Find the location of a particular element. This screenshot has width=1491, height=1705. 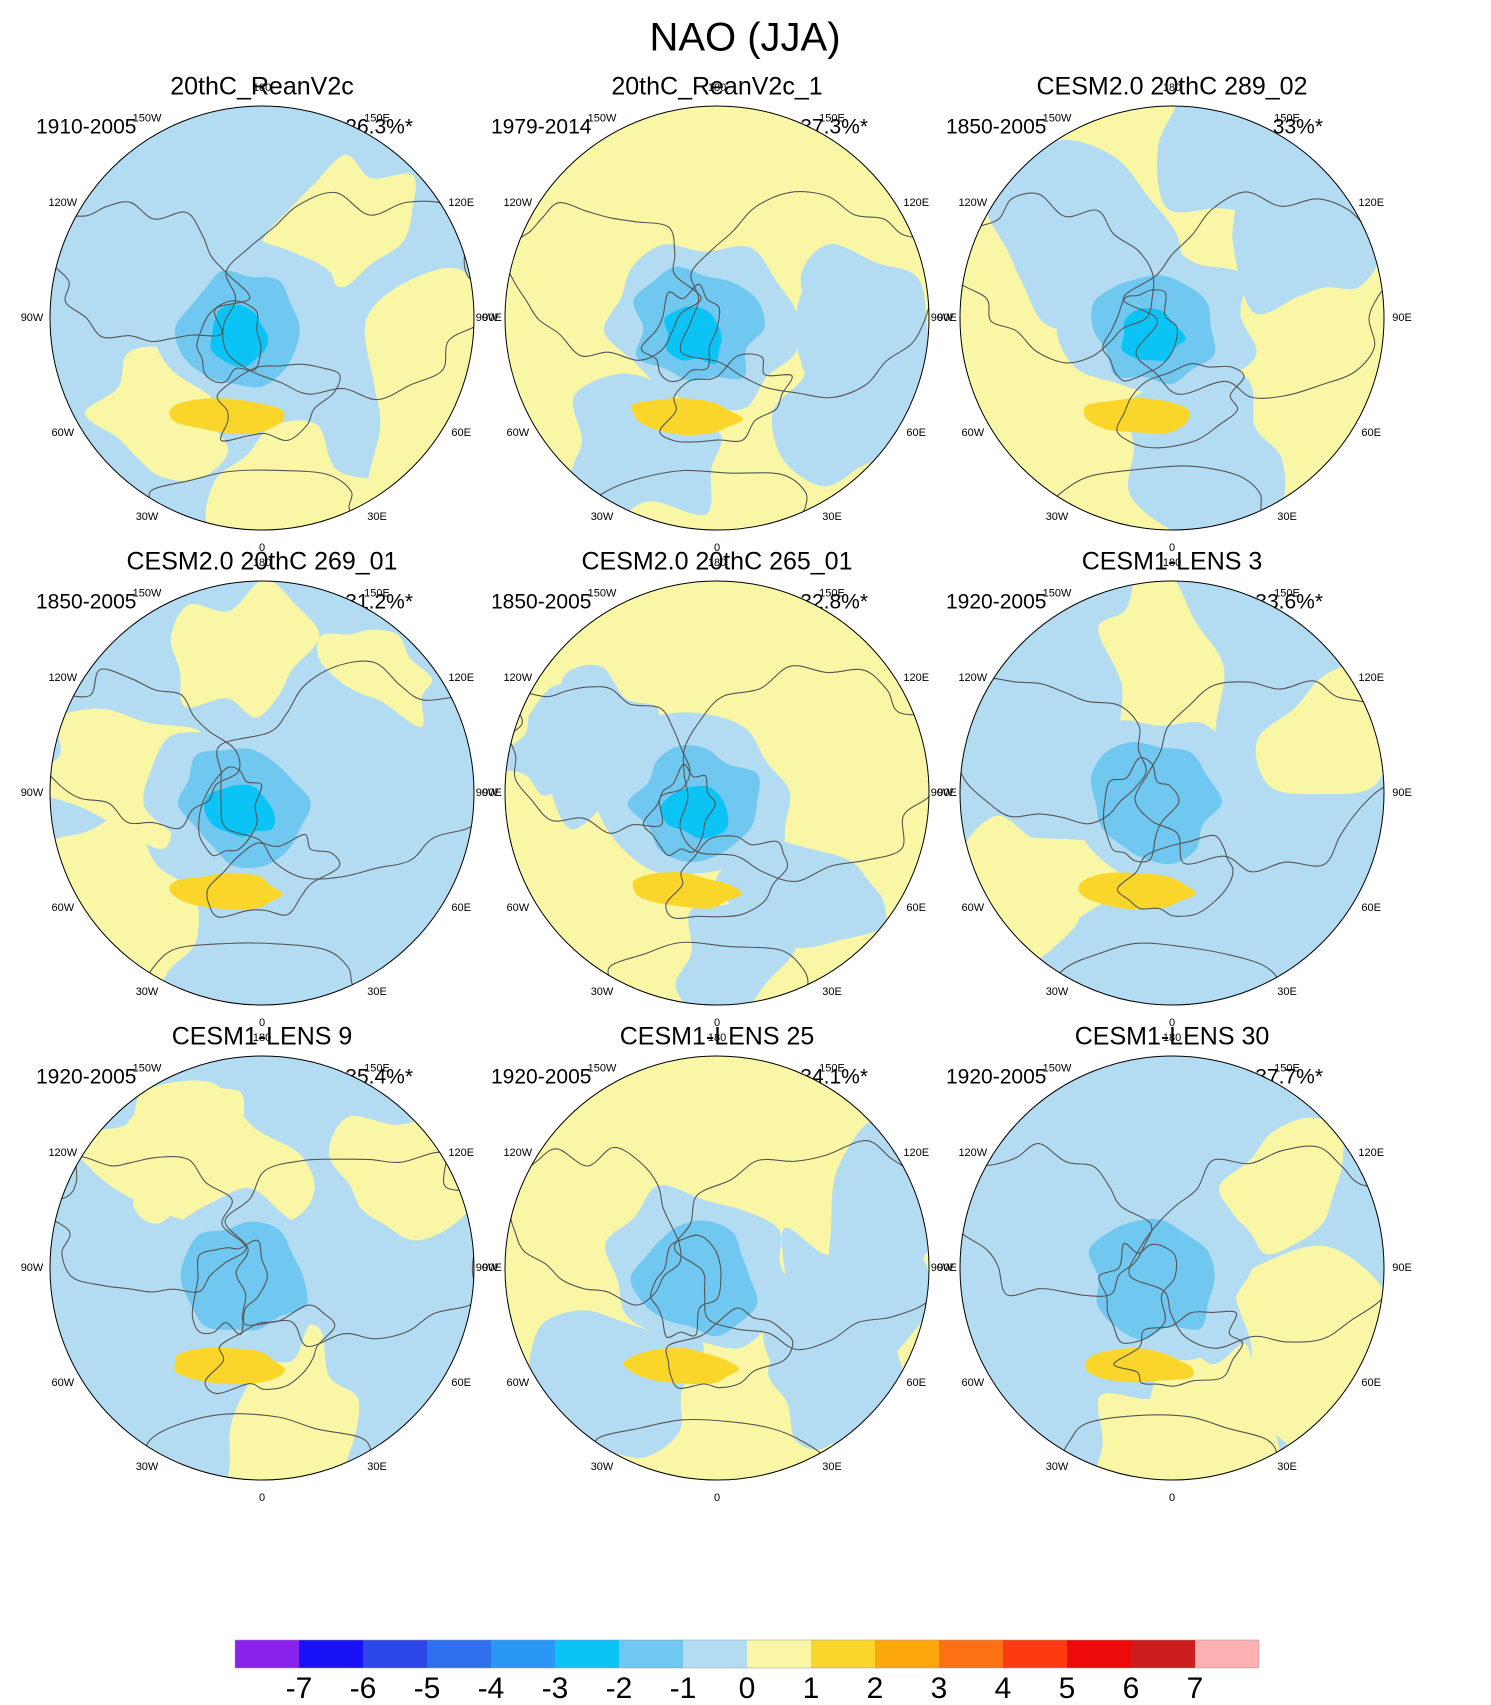

panel-title: CESM2.0 20thC 289_02 is located at coordinates (1171, 87).